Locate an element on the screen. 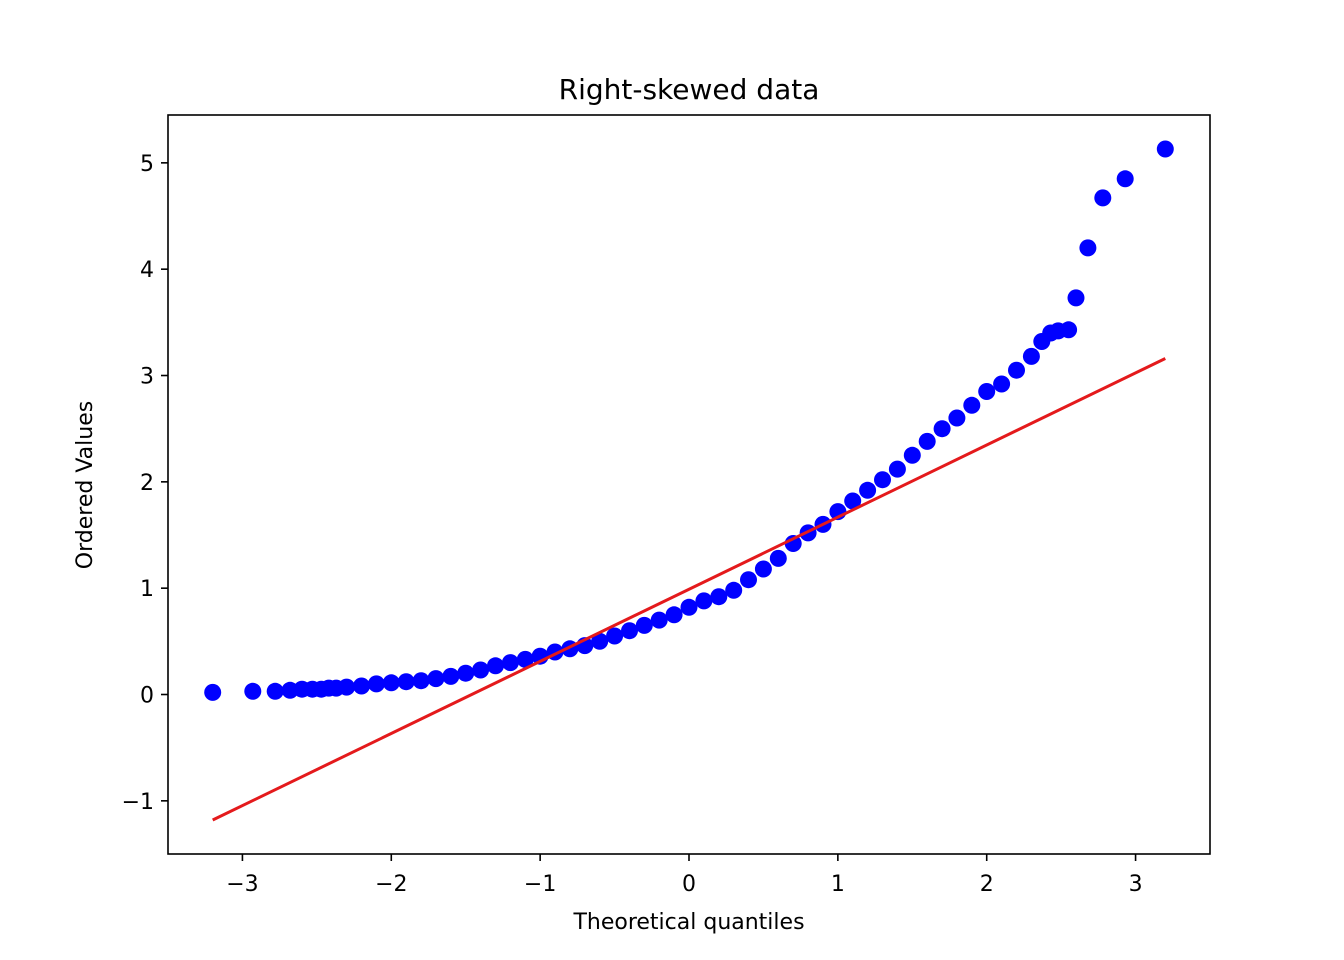 This screenshot has width=1344, height=960. y-tick-label: 5 is located at coordinates (147, 164).